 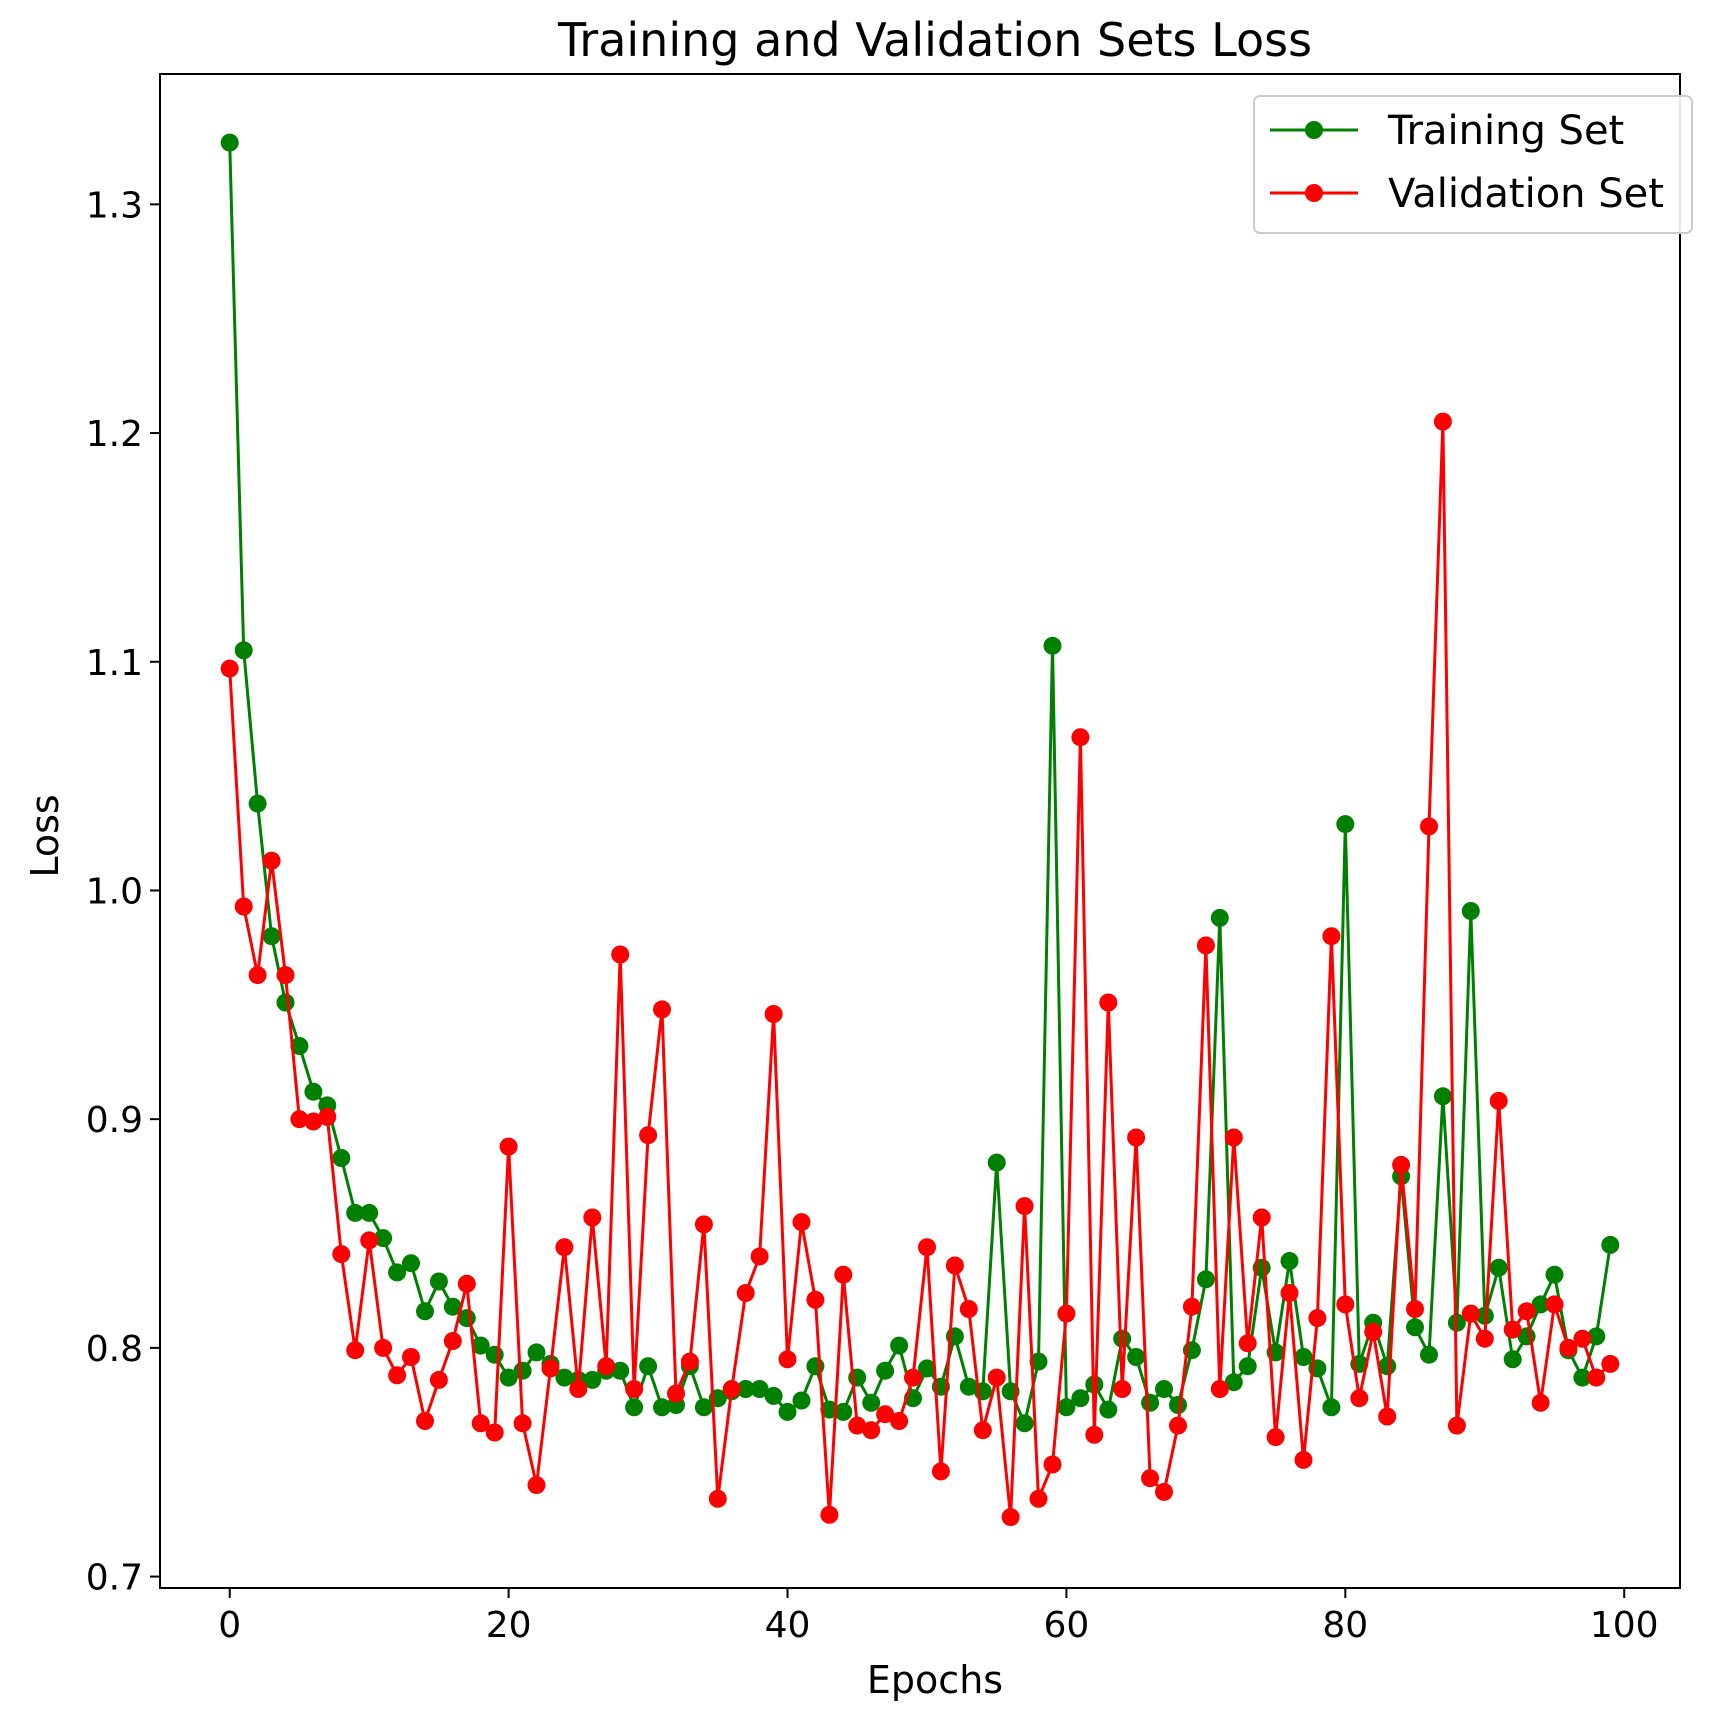 What do you see at coordinates (114, 1120) in the screenshot?
I see `y-tick-label: 0.9` at bounding box center [114, 1120].